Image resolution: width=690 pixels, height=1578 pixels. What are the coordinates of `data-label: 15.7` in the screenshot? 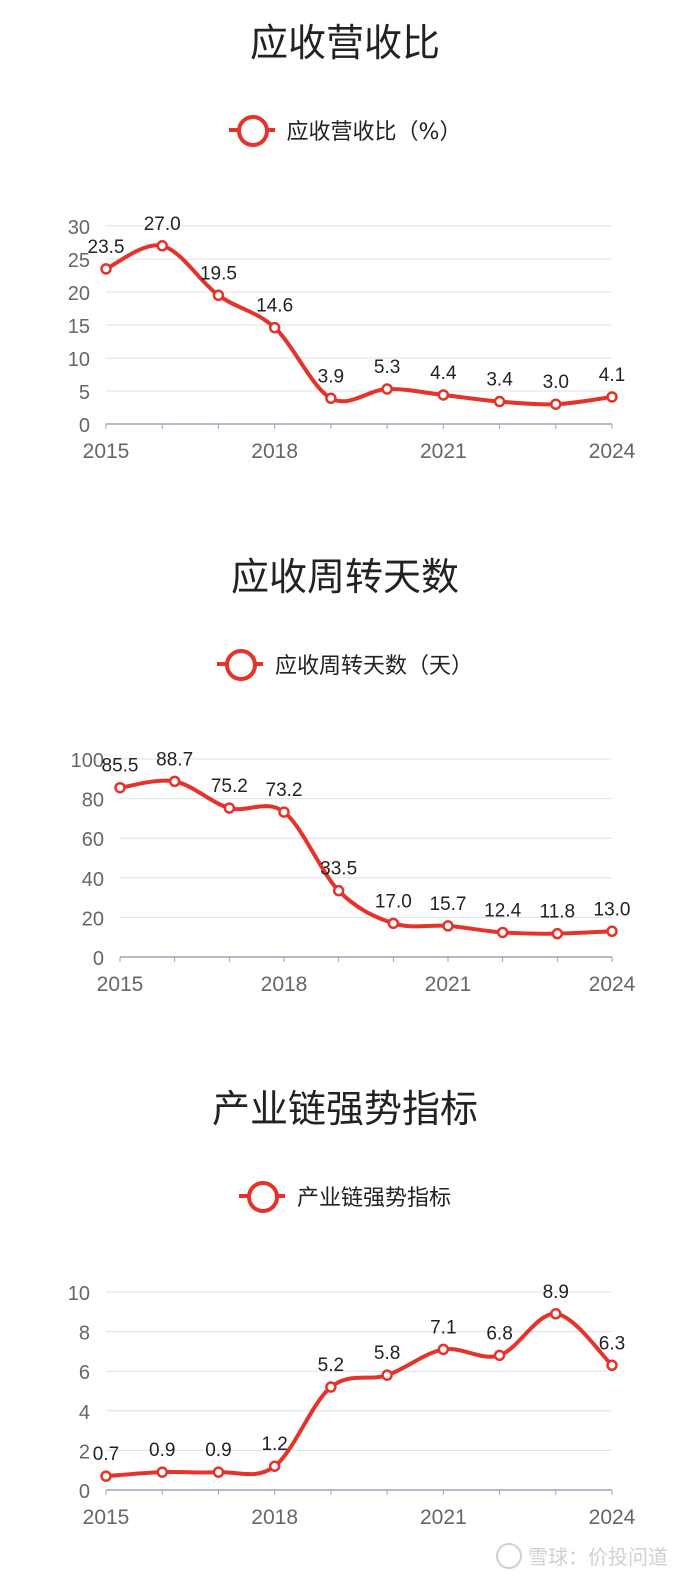 It's located at (448, 904).